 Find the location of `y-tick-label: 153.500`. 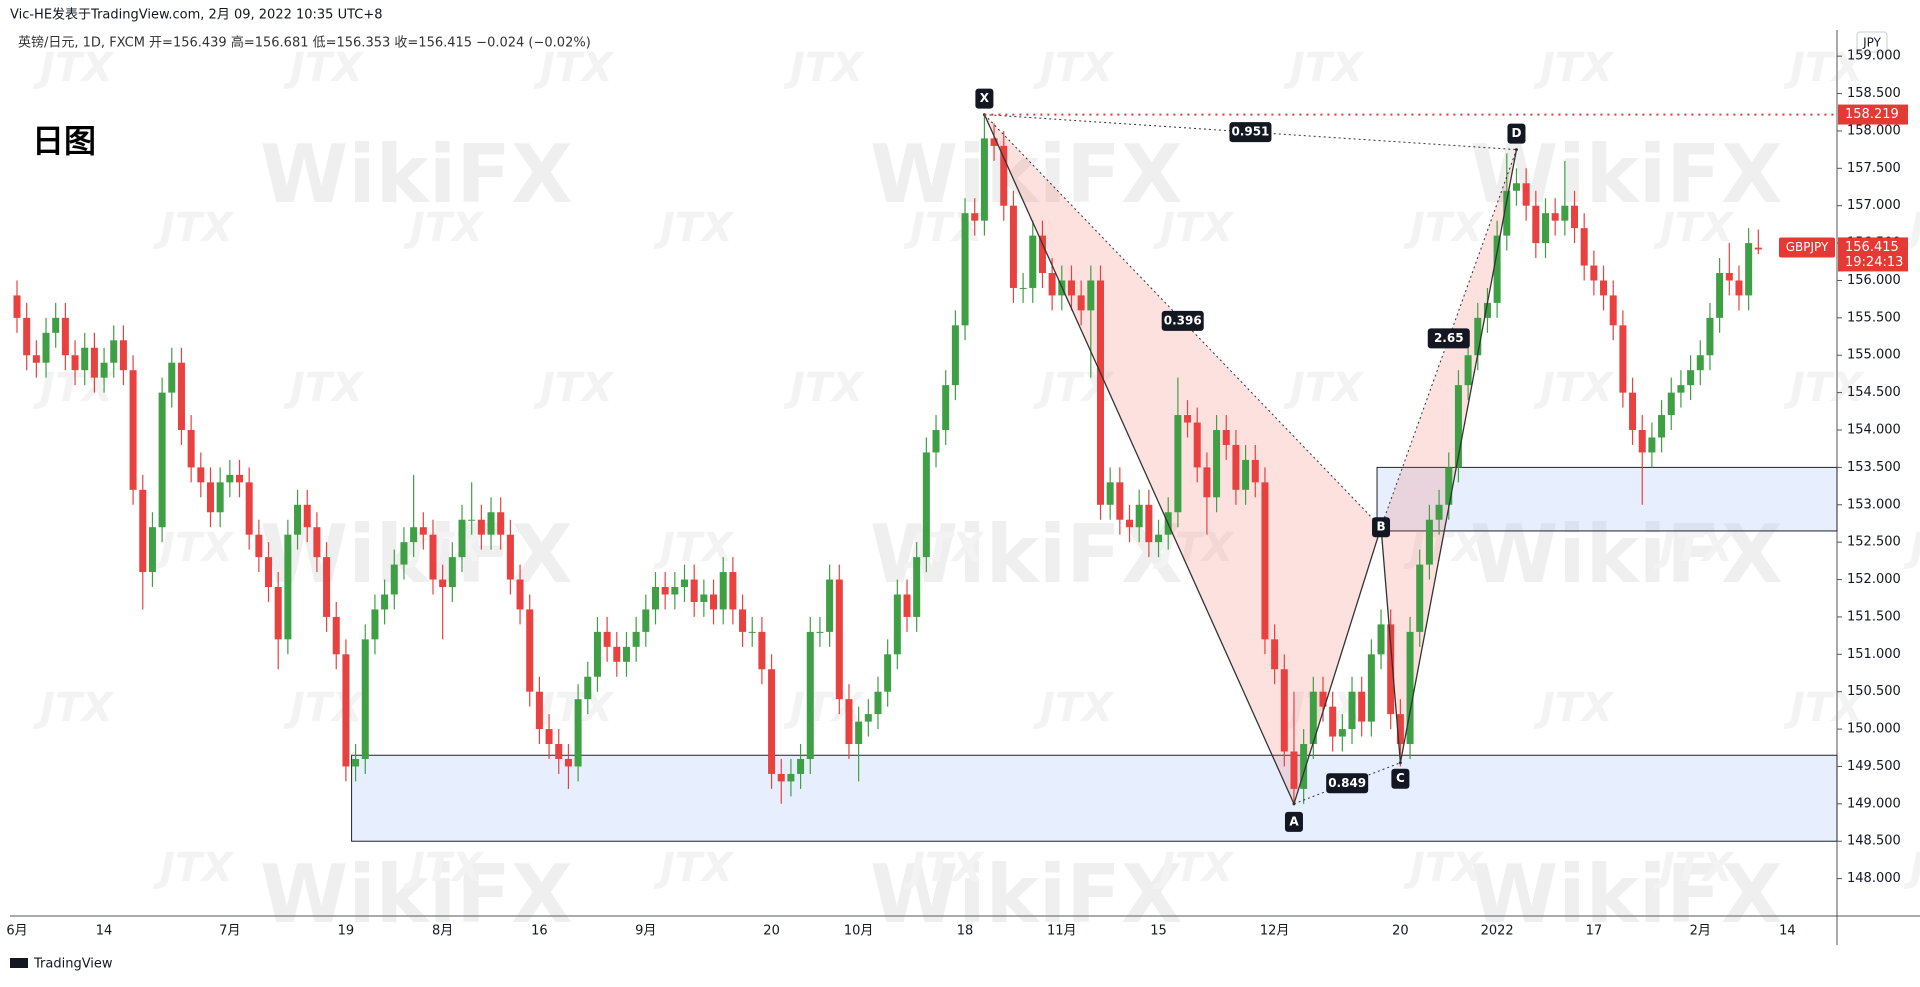

y-tick-label: 153.500 is located at coordinates (1874, 467).